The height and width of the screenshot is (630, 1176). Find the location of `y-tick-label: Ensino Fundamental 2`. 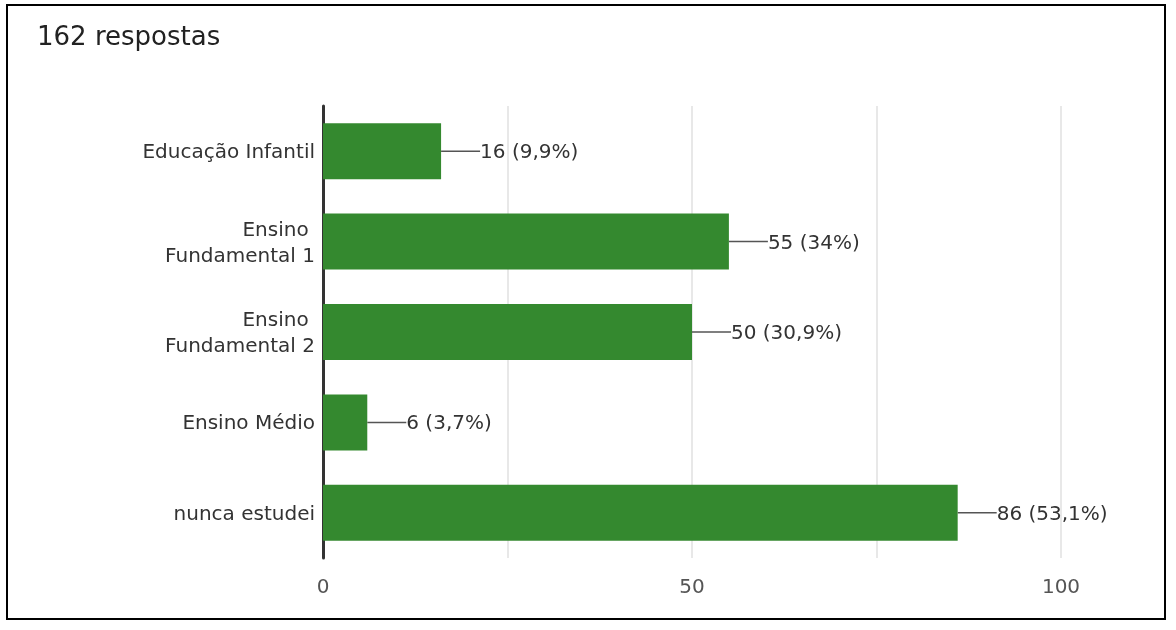

y-tick-label: Ensino Fundamental 2 is located at coordinates (240, 332).